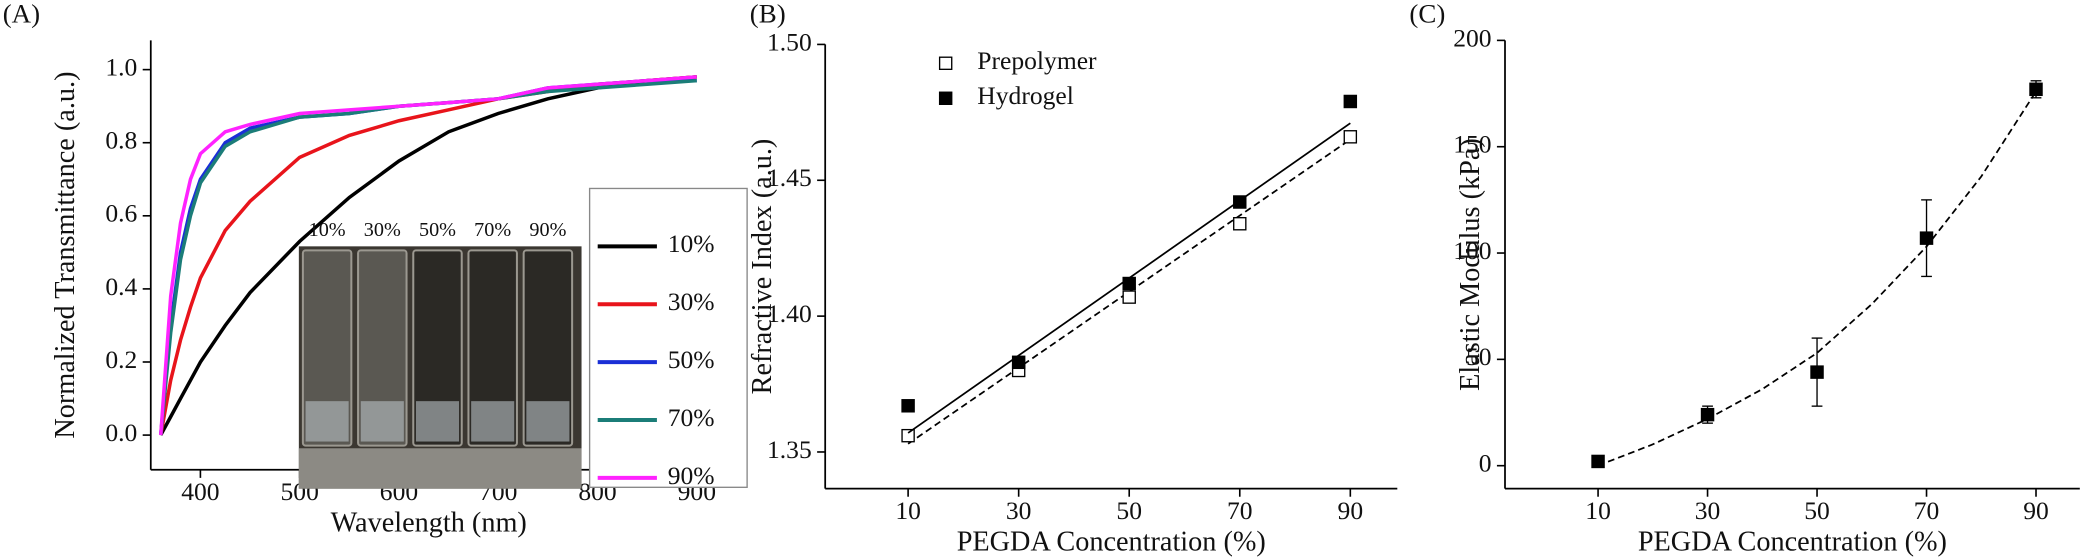  I want to click on y-tick-label: 0.8, so click(121, 140).